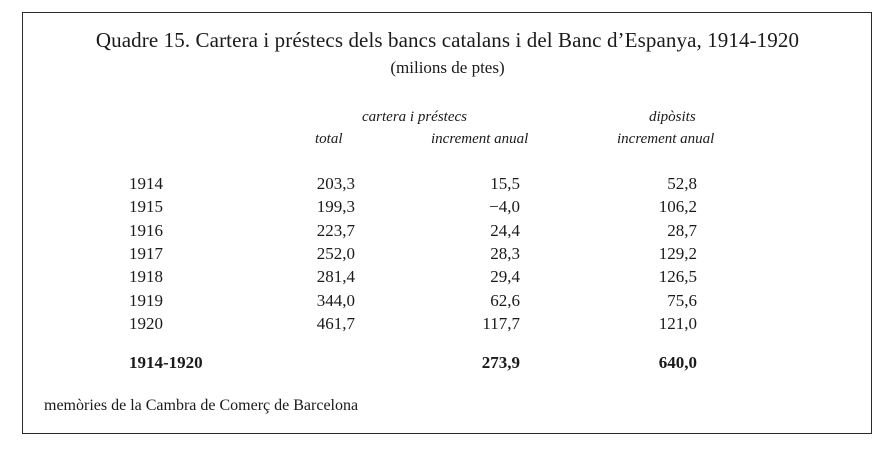 The width and height of the screenshot is (895, 455). What do you see at coordinates (505, 276) in the screenshot?
I see `increment-cell: 29,4` at bounding box center [505, 276].